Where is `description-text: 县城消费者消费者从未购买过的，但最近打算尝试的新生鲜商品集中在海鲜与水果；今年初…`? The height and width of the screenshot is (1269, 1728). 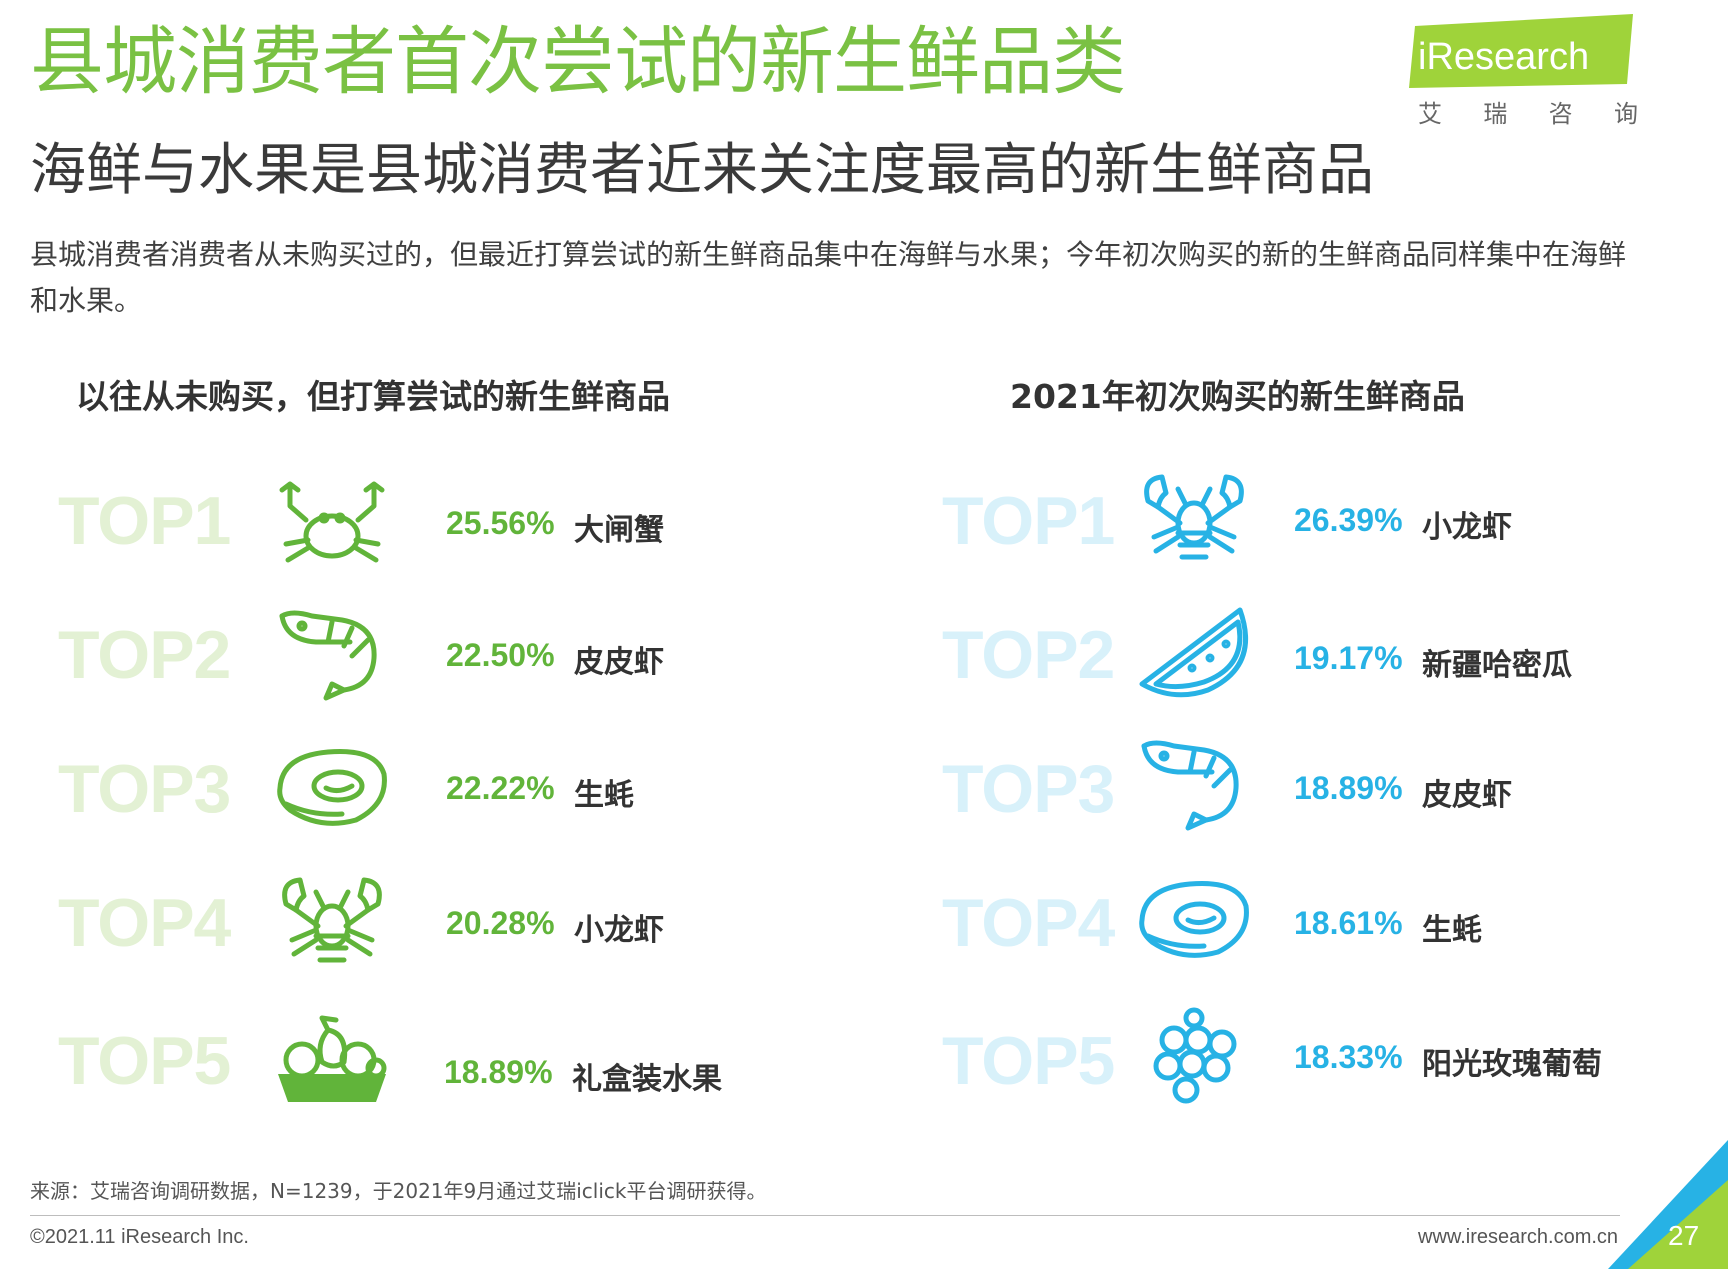
description-text: 县城消费者消费者从未购买过的，但最近打算尝试的新生鲜商品集中在海鲜与水果；今年初… is located at coordinates (828, 277).